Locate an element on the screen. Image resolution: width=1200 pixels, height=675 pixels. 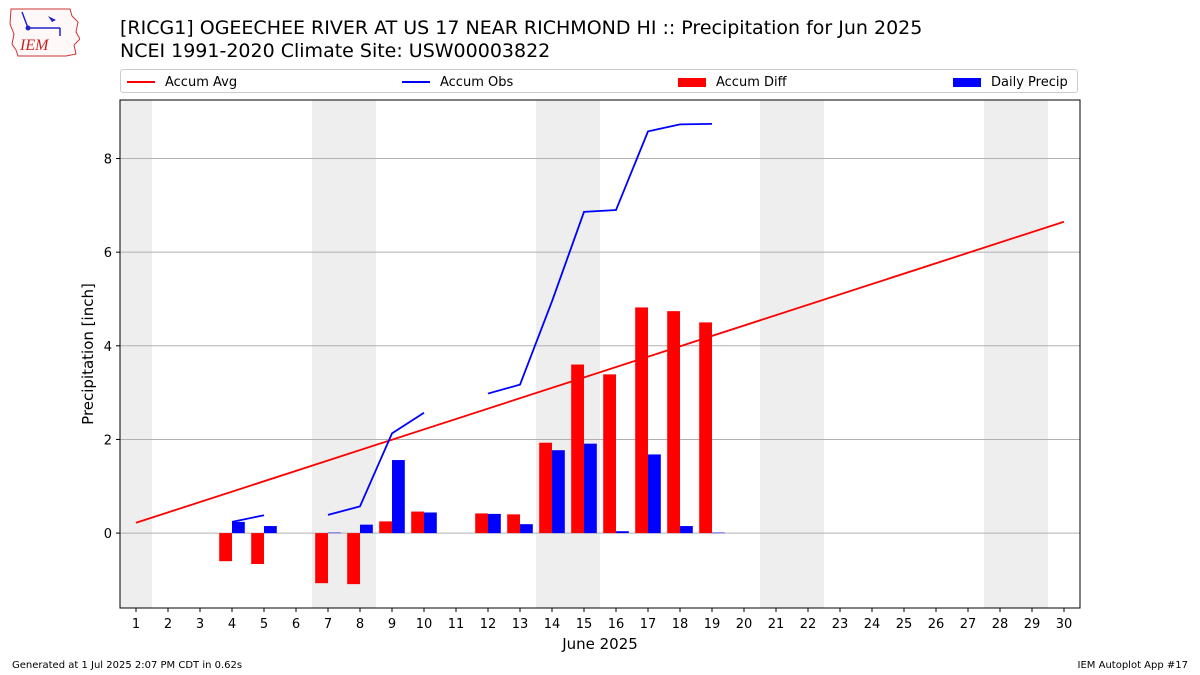
legend-swatch-accum-avg is located at coordinates (141, 82).